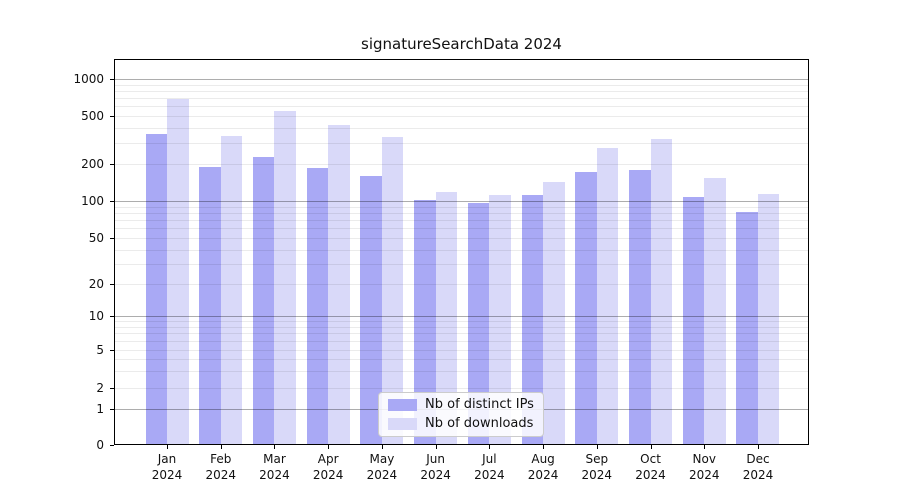 The height and width of the screenshot is (500, 900). Describe the element at coordinates (758, 447) in the screenshot. I see `x-tick-dec` at that location.